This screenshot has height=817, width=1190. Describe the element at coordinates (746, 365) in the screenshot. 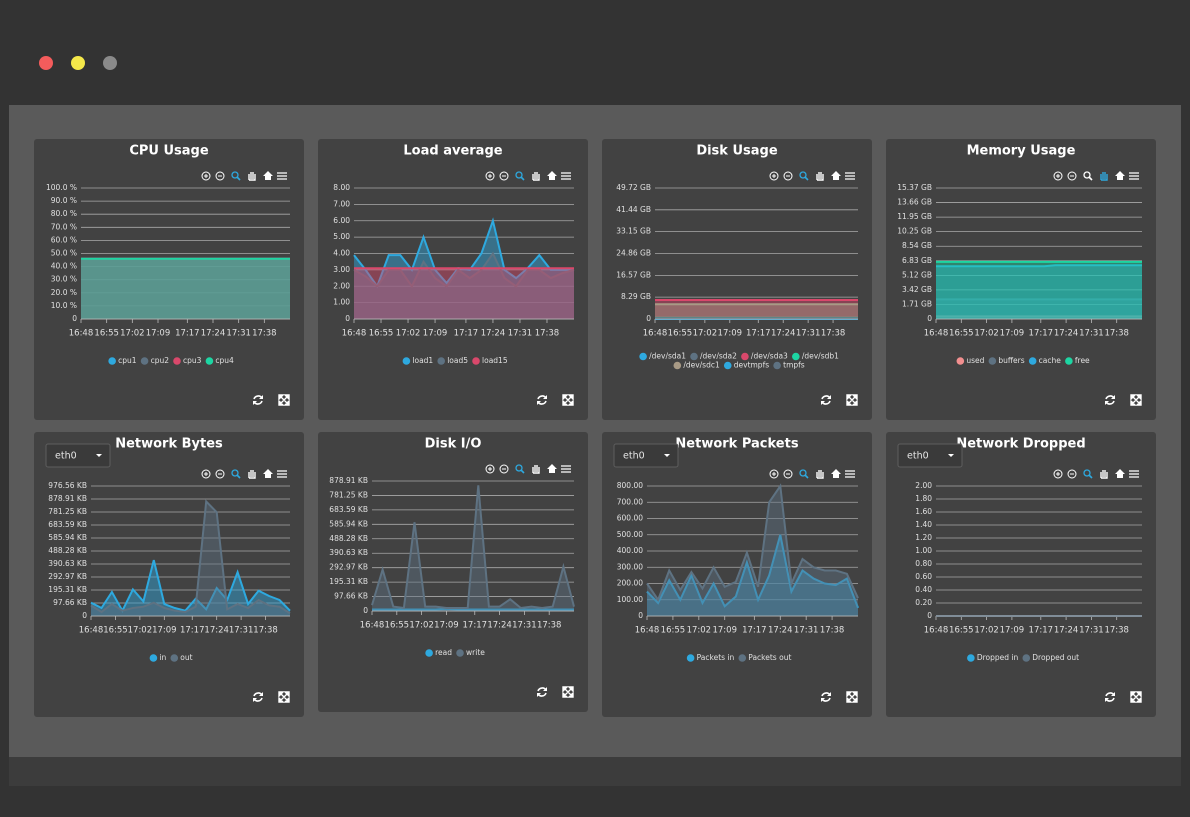

I see `legend-item: devtmpfs` at that location.